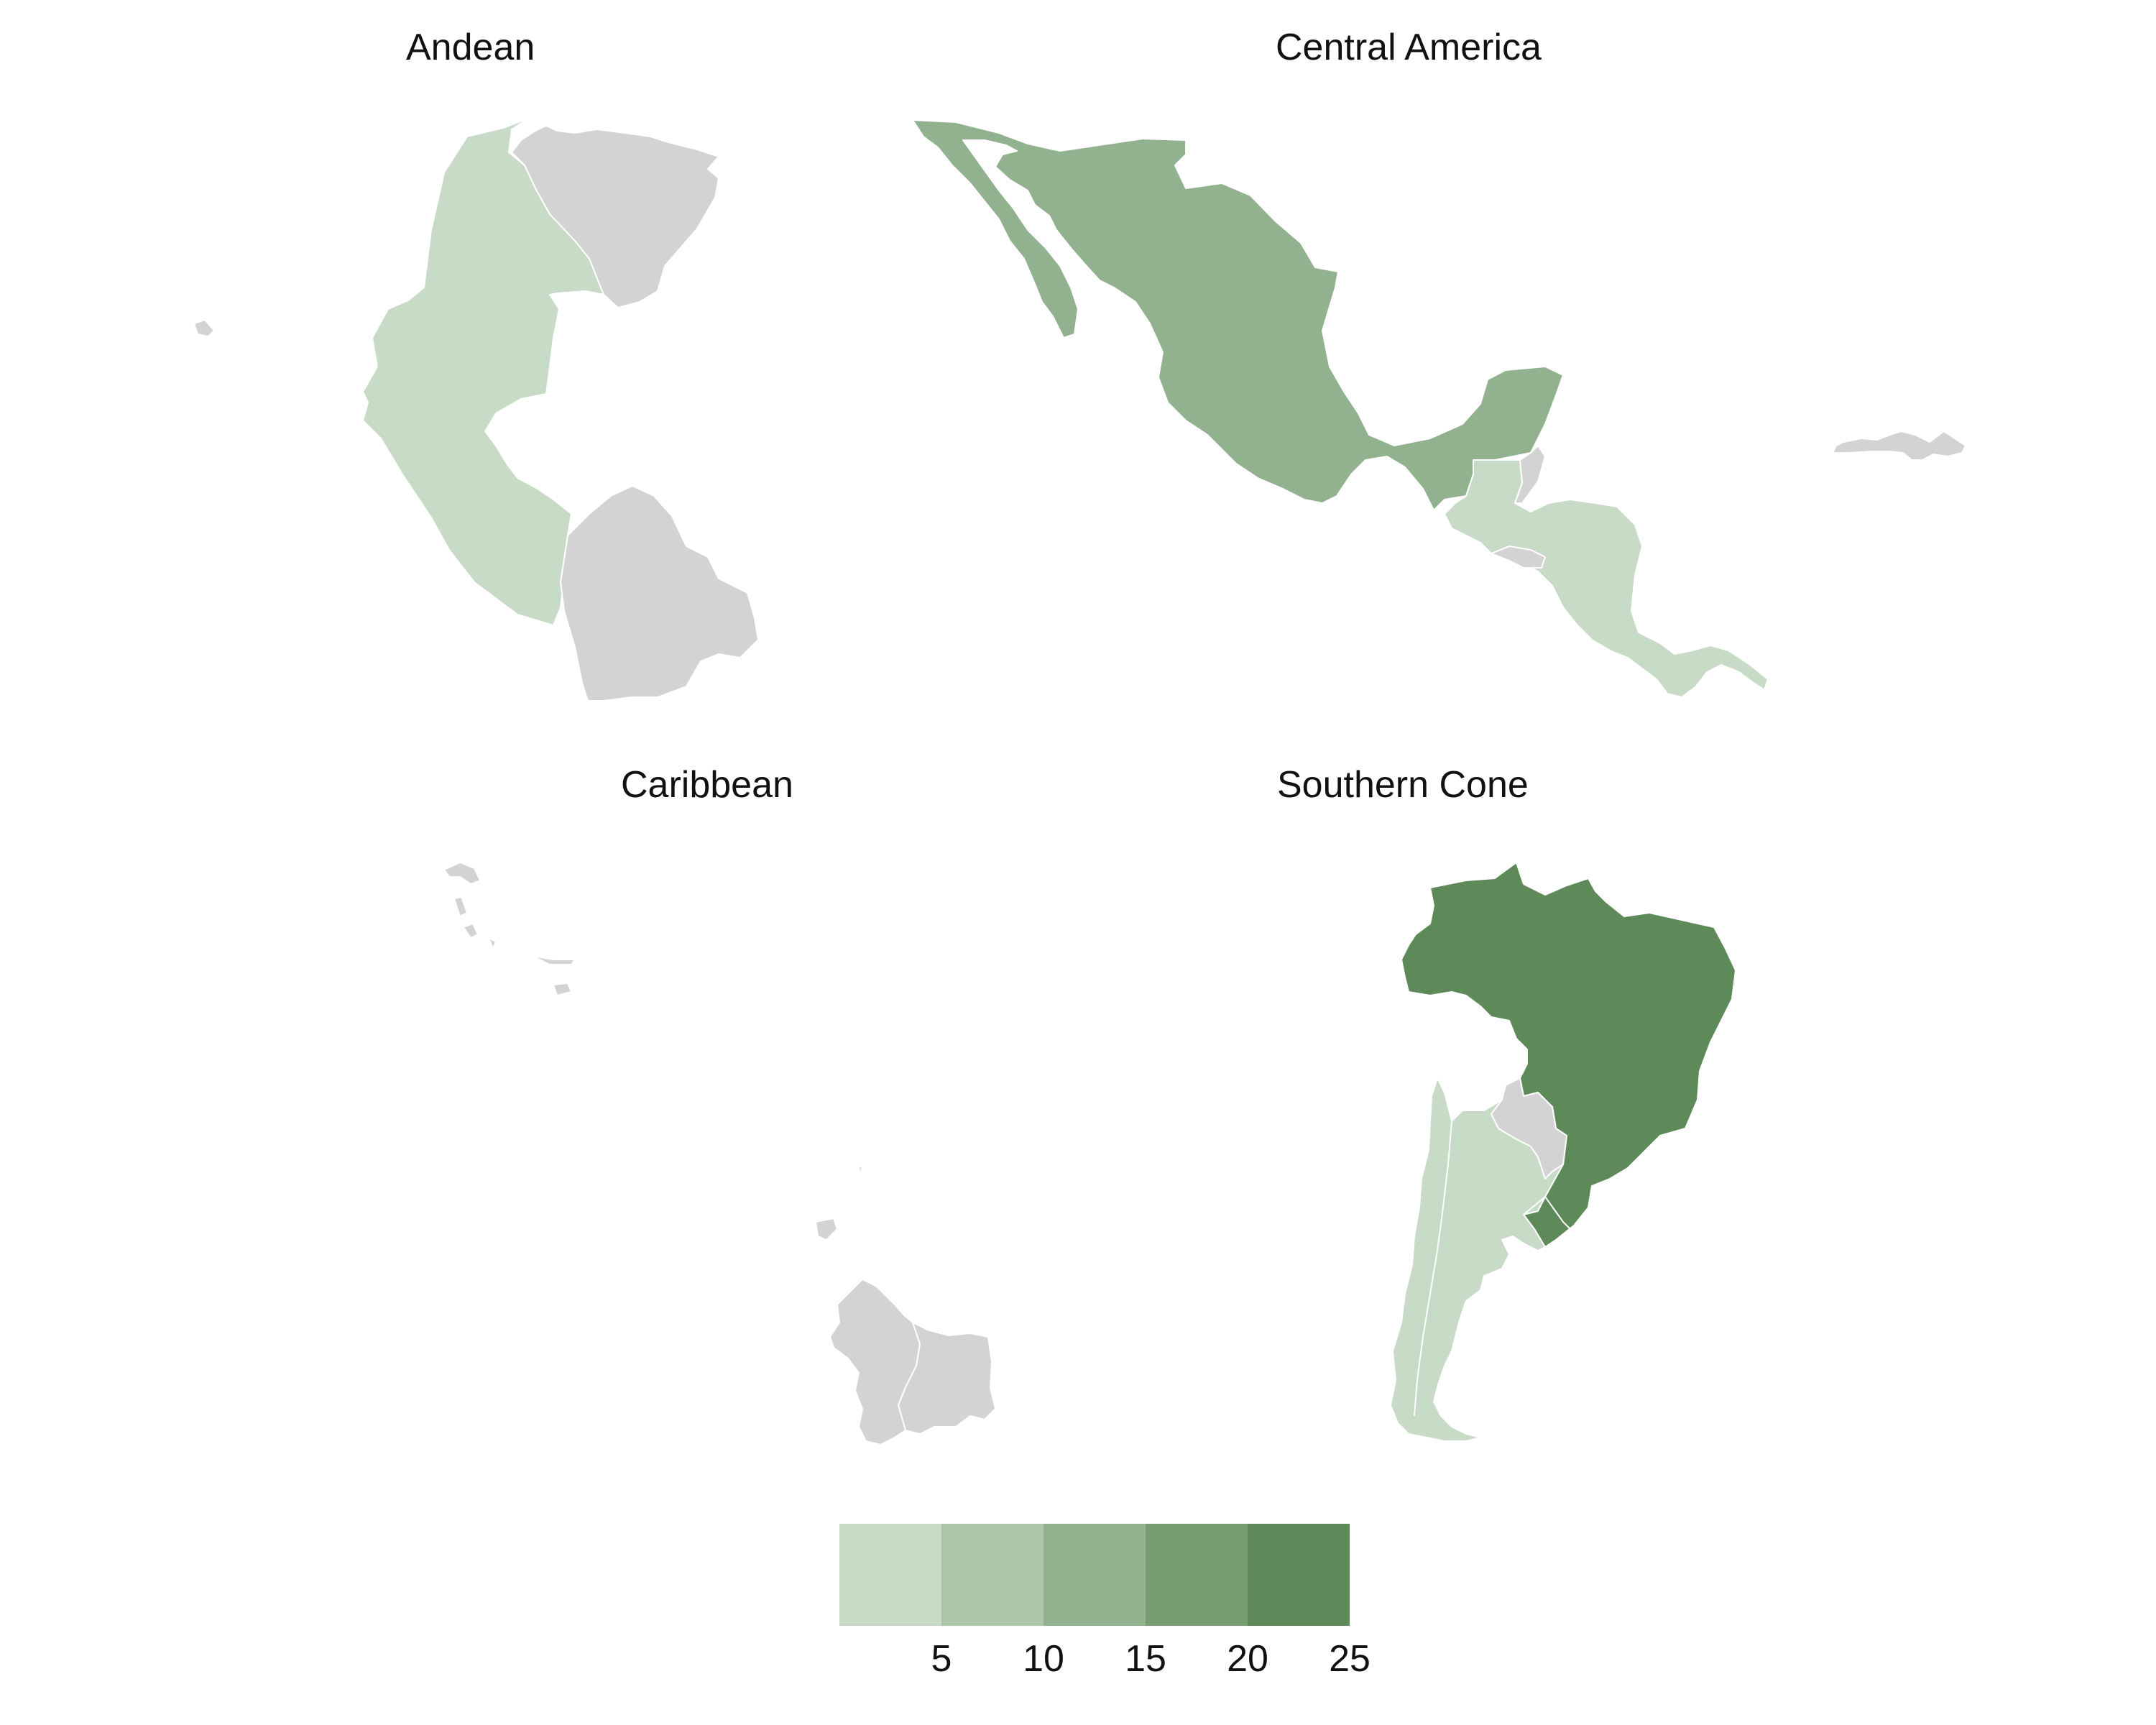 Image resolution: width=2156 pixels, height=1725 pixels. I want to click on country-guyana-suriname-border, so click(910, 1376).